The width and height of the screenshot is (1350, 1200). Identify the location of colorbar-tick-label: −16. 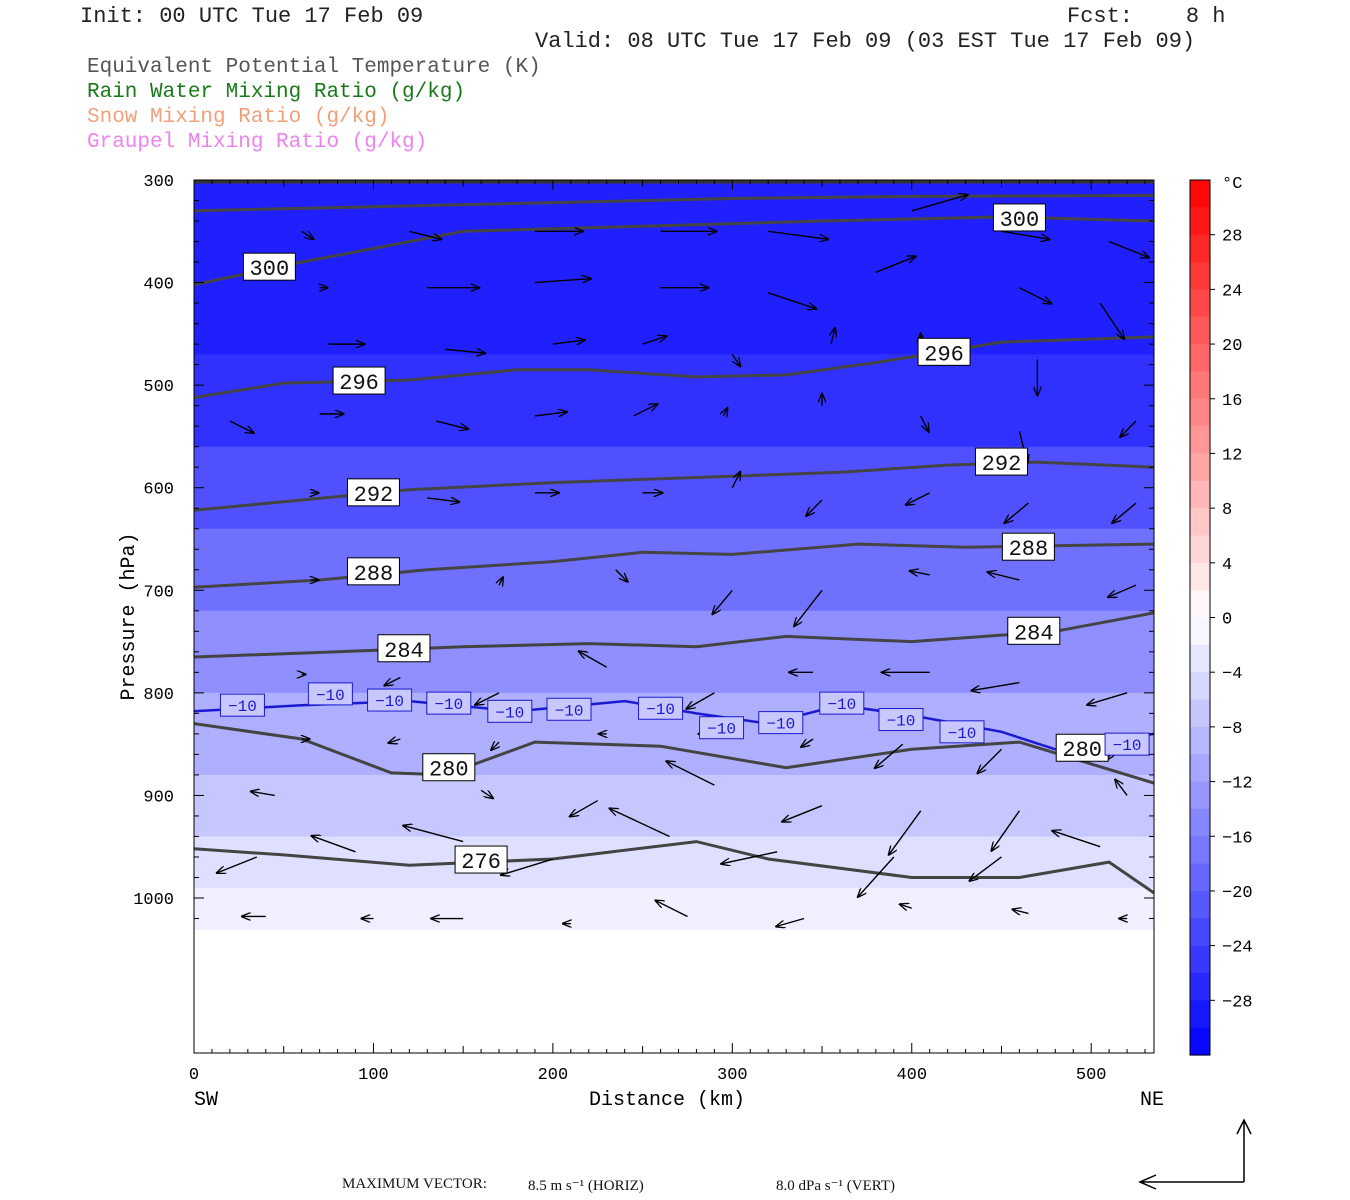
(1237, 838).